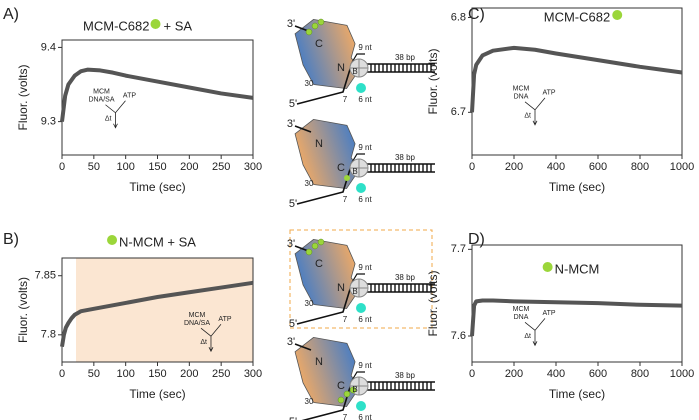  Describe the element at coordinates (458, 17) in the screenshot. I see `y-tick-label: 6.8` at that location.